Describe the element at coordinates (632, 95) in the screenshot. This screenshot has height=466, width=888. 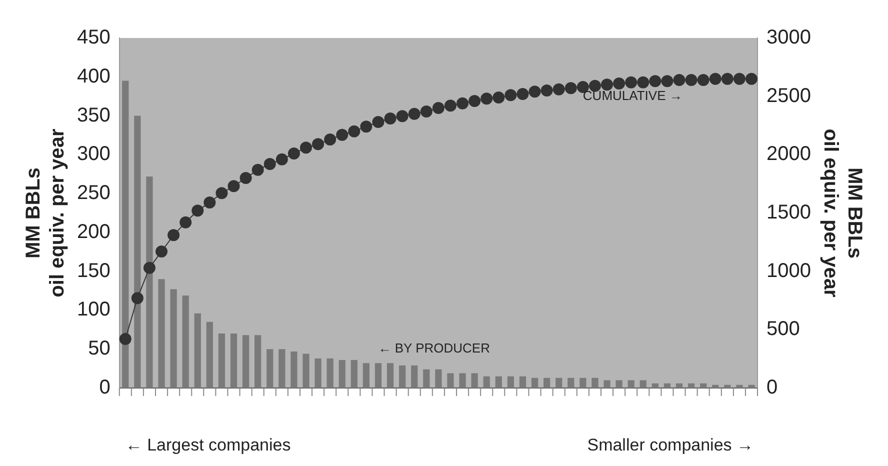
I see `annotation: CUMULATIVE →` at that location.